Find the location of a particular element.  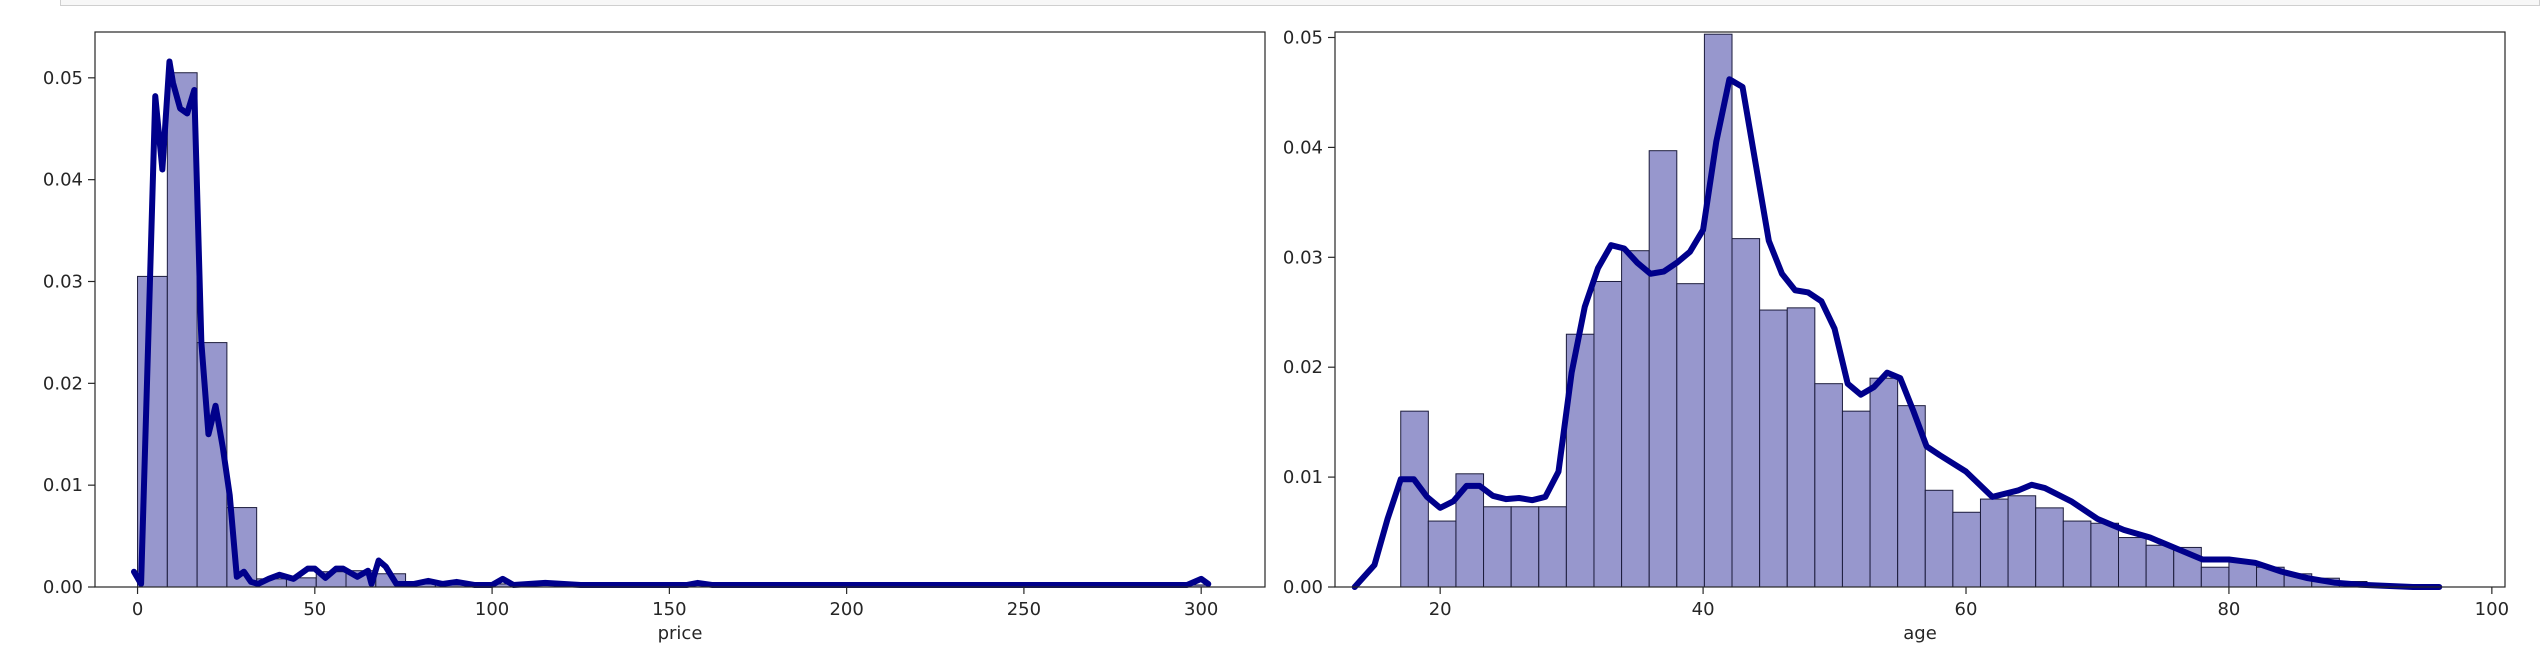

price-y-ticks: 0.00 0.01 0.02 0.03 0.04 0.05 is located at coordinates (69, 333).